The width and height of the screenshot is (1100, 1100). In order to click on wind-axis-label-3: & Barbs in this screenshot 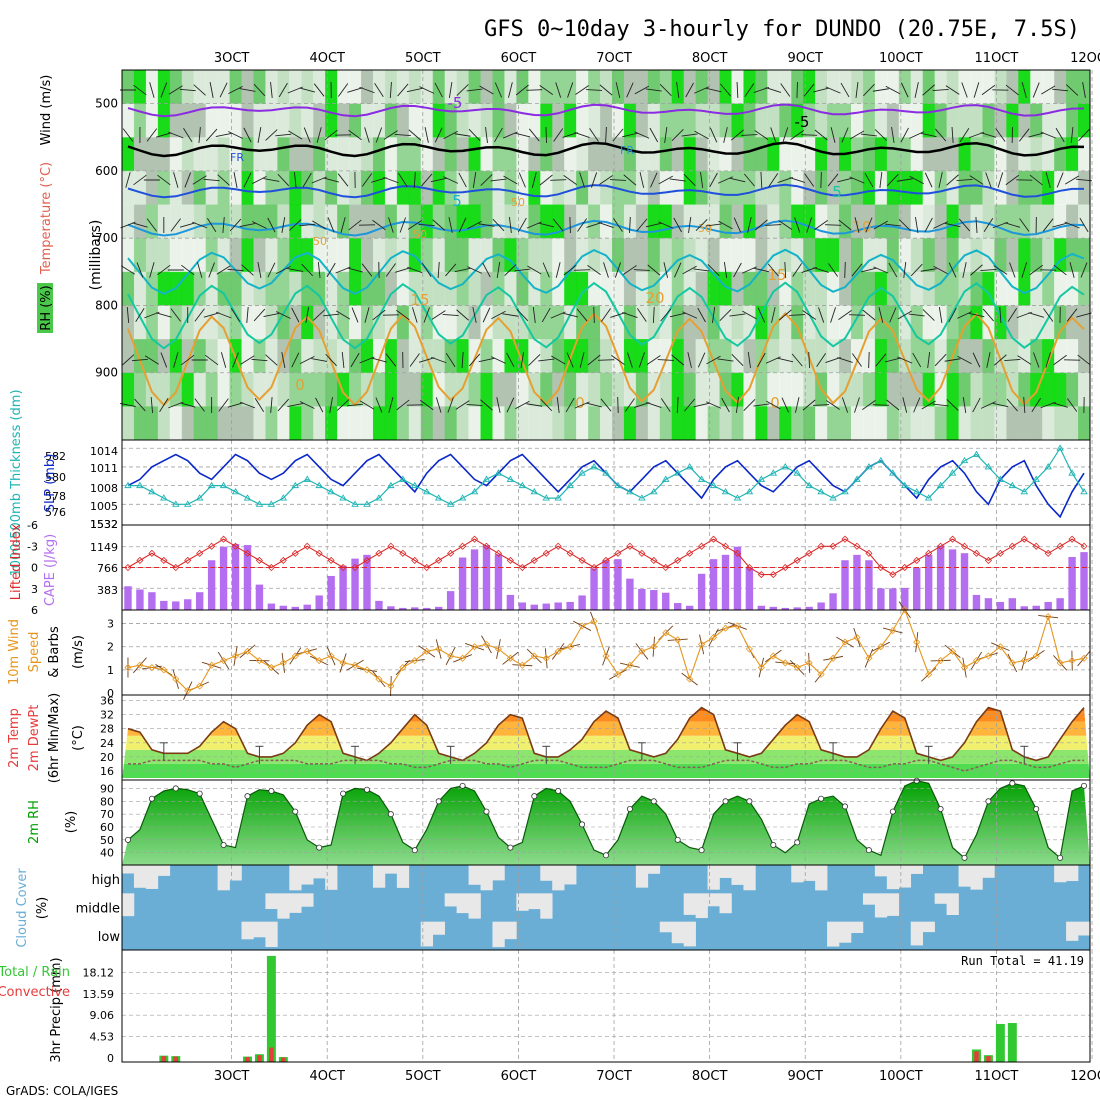, I will do `click(54, 652)`.